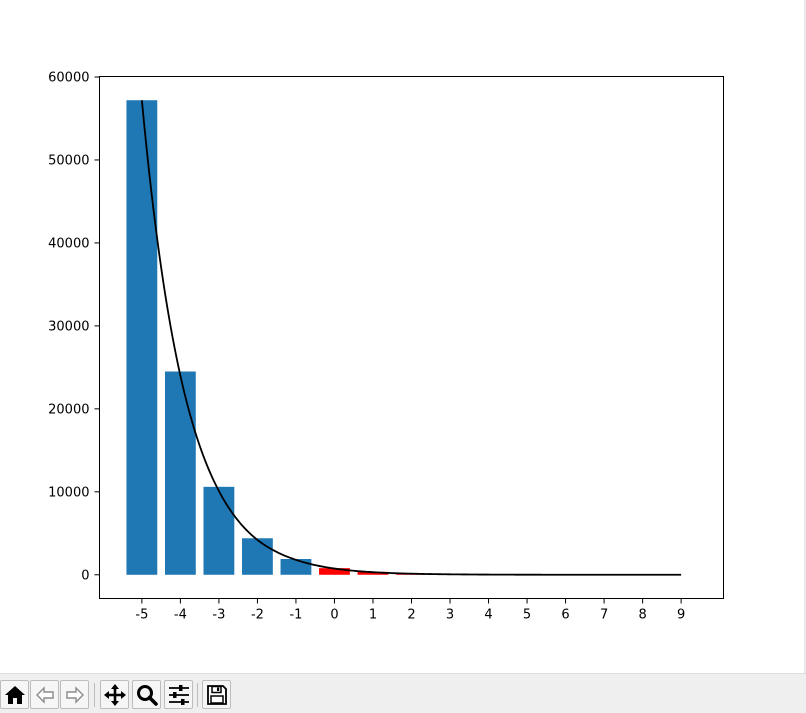 The image size is (806, 713). Describe the element at coordinates (68, 409) in the screenshot. I see `y-tick-label: 20000` at that location.